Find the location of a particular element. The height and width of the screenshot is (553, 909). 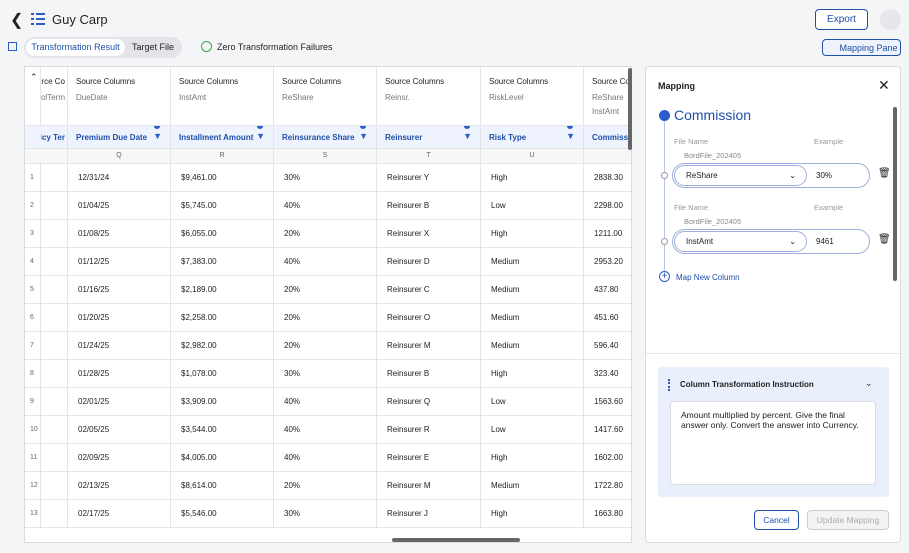

table-cell: $2,982.00 is located at coordinates (222, 346).